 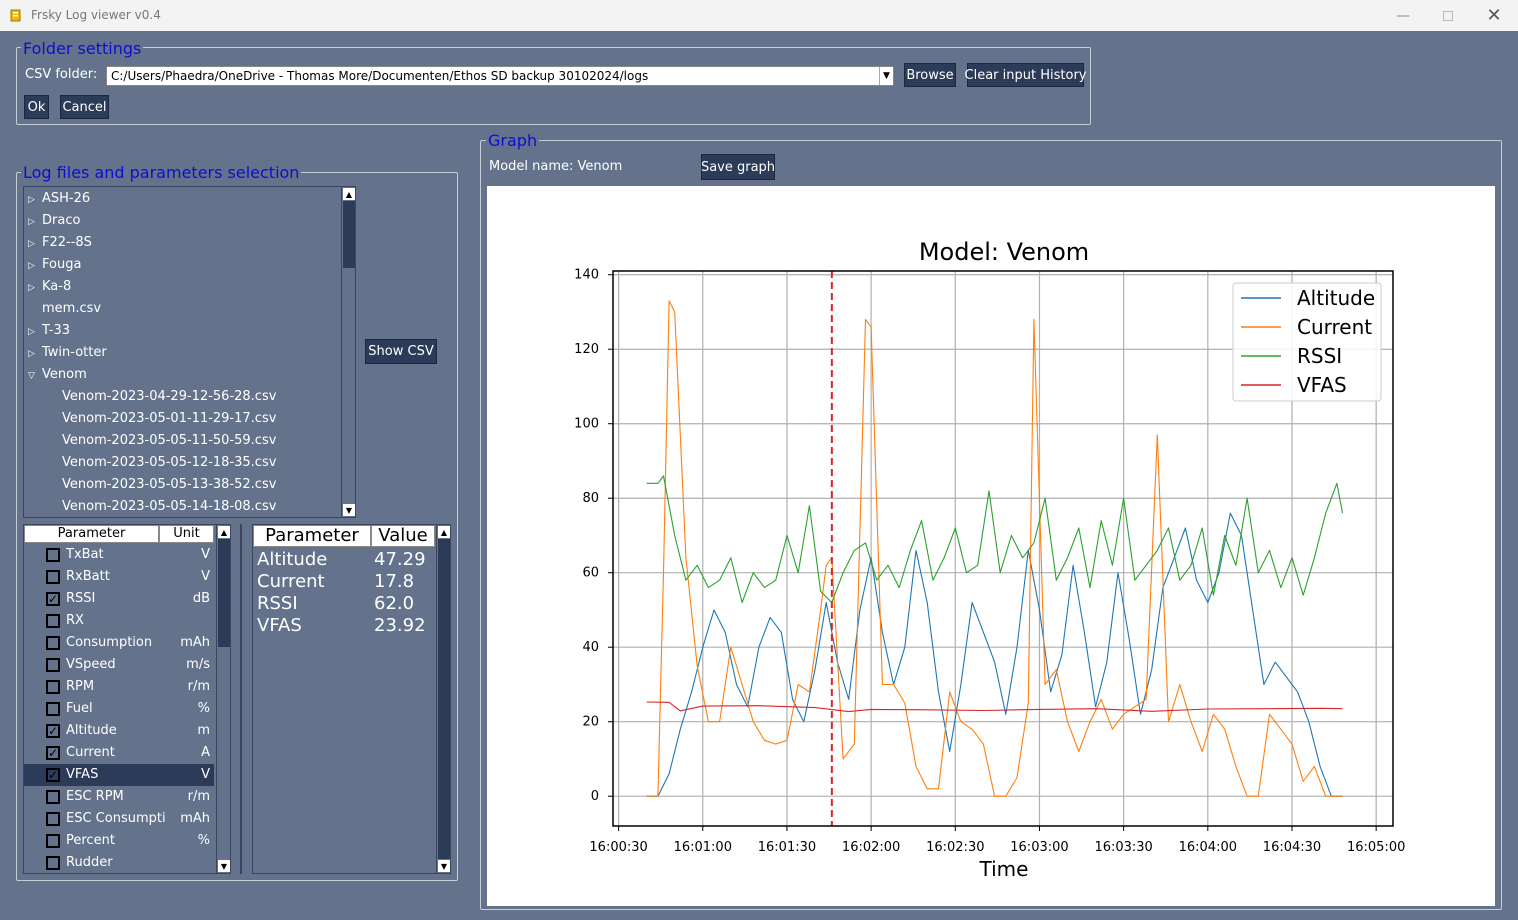 What do you see at coordinates (1403, 15) in the screenshot?
I see `minimize-button: —` at bounding box center [1403, 15].